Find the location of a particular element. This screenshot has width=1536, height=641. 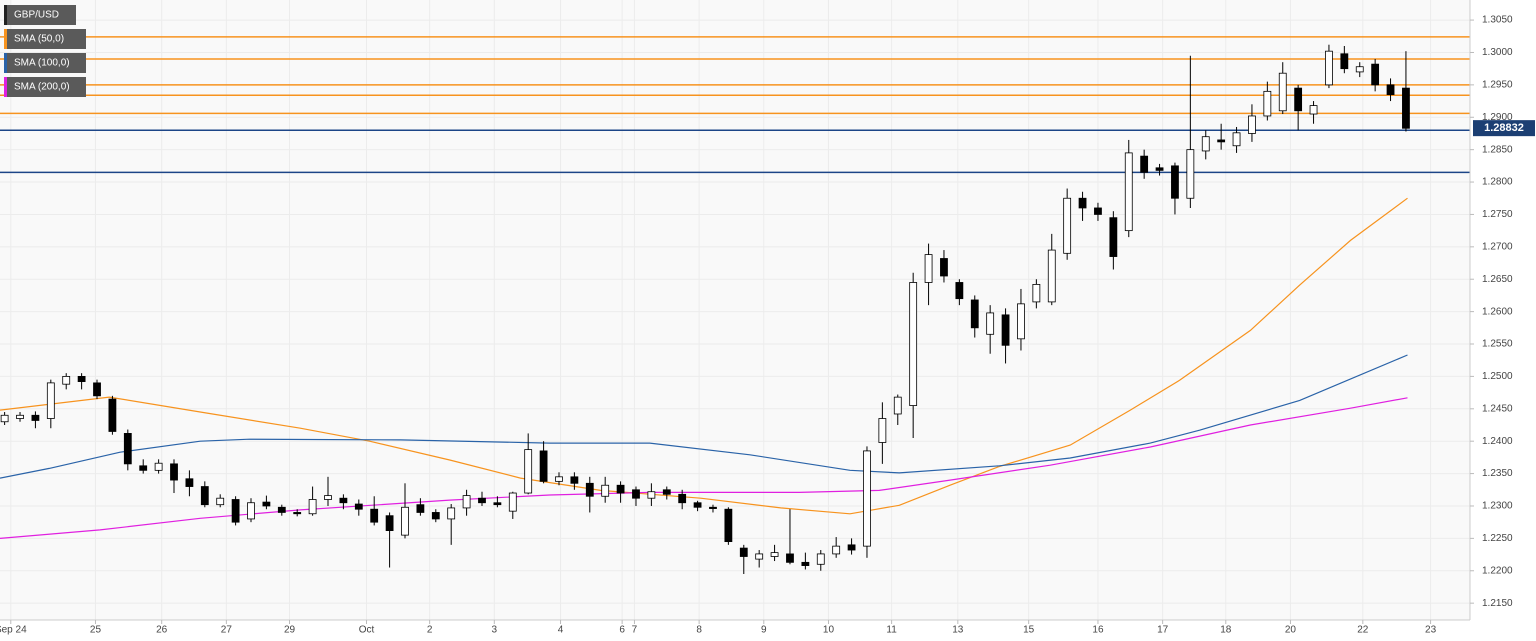

x-tick-label: 4 is located at coordinates (561, 630).